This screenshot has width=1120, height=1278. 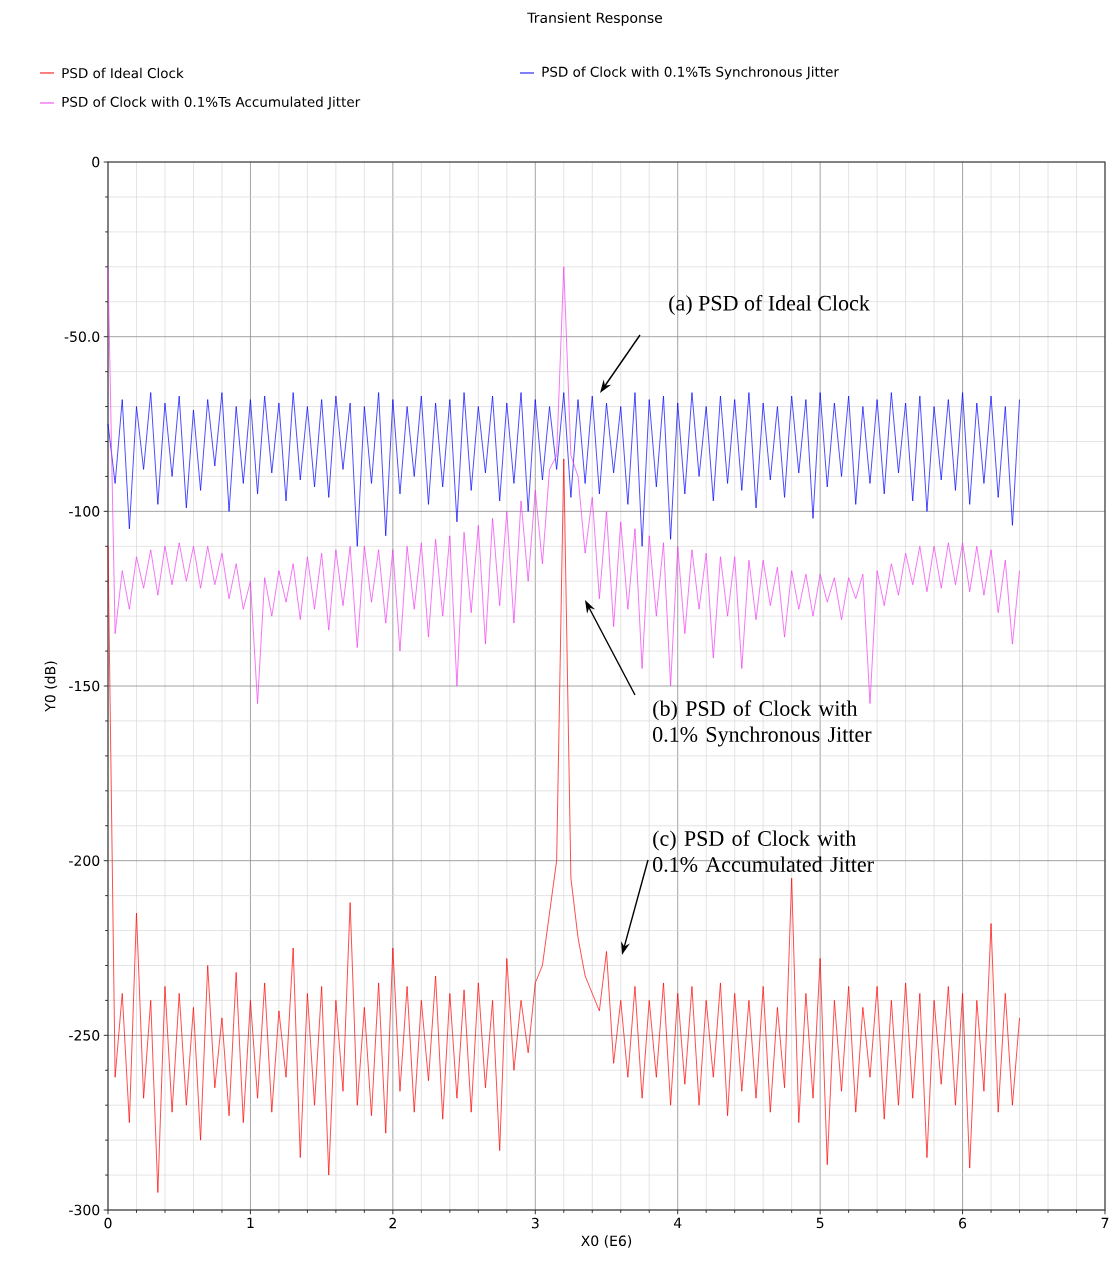 What do you see at coordinates (677, 1223) in the screenshot?
I see `x-tick-label: 4` at bounding box center [677, 1223].